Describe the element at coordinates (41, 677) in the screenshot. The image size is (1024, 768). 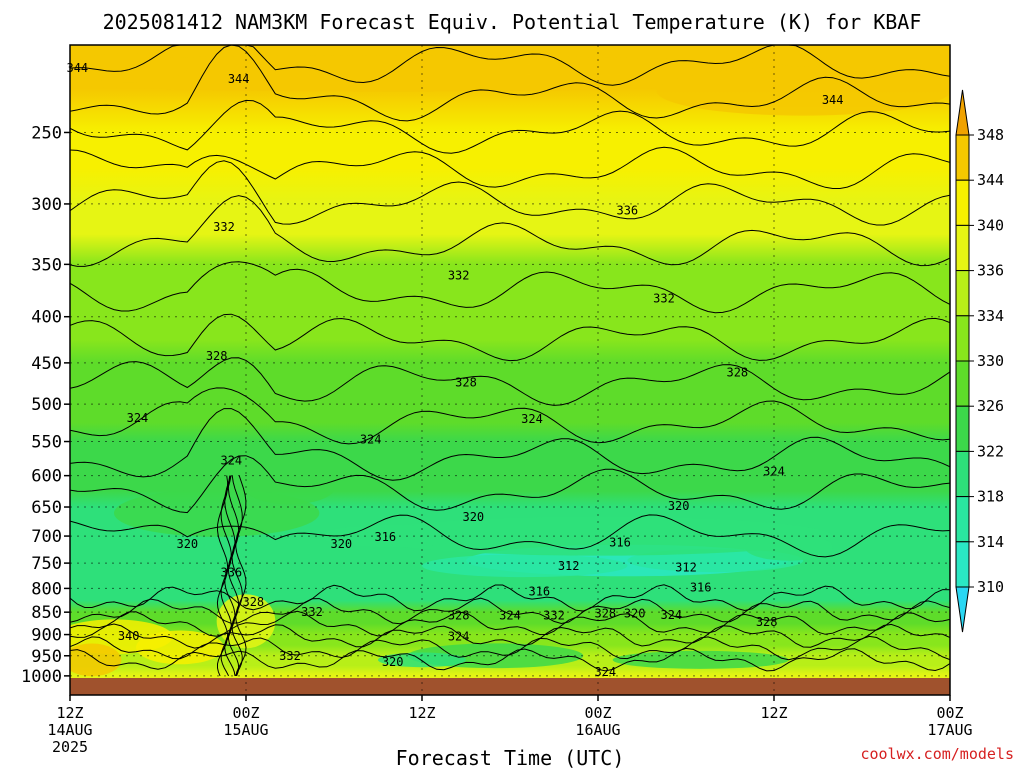
I see `y-tick-label: 1000` at that location.